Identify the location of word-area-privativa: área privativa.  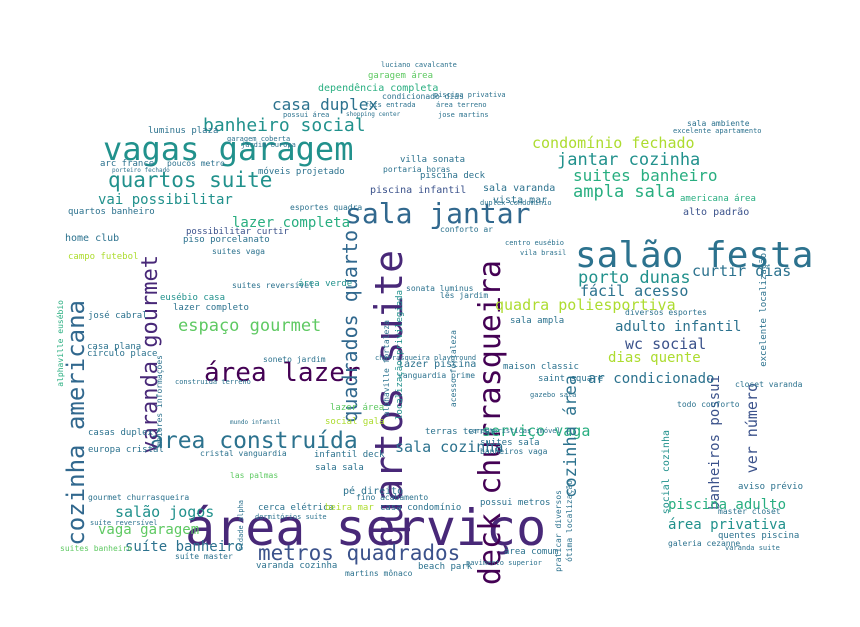
(727, 525).